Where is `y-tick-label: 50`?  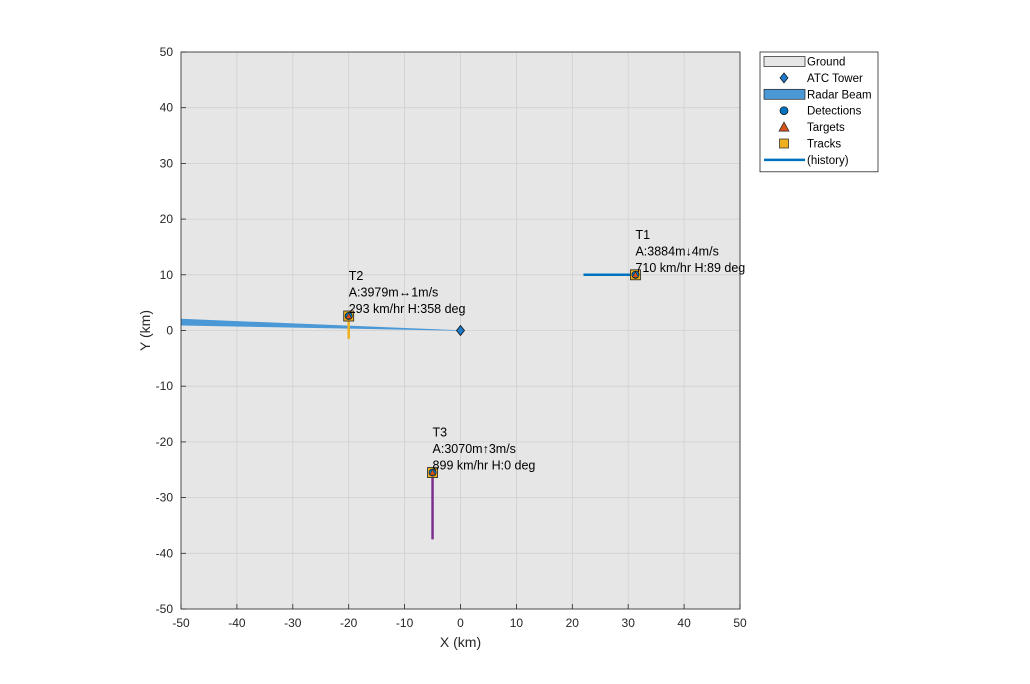
y-tick-label: 50 is located at coordinates (167, 52).